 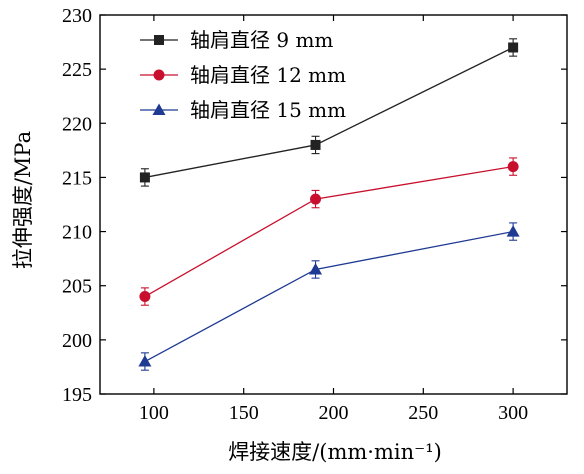 I want to click on y-tick-label: 220, so click(x=77, y=124).